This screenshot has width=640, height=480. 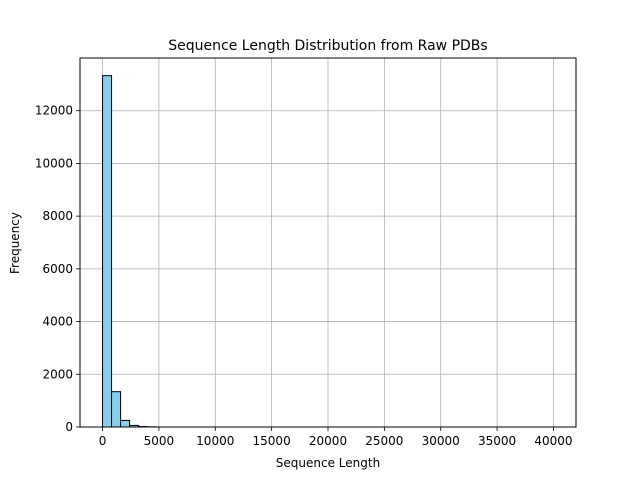 I want to click on x-tick-label: 10000, so click(x=215, y=441).